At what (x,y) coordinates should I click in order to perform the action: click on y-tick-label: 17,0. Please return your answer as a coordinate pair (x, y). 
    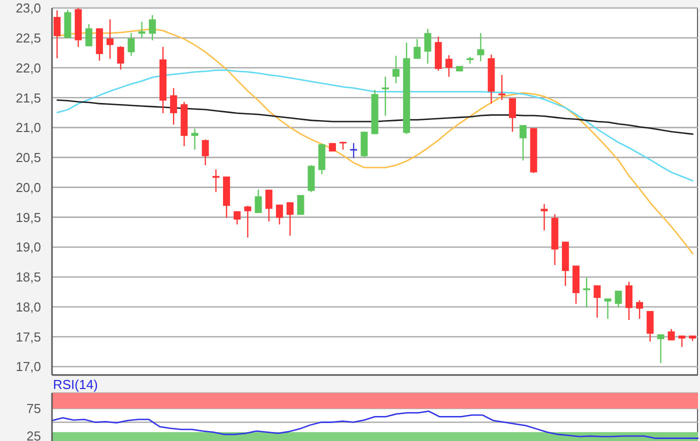
    Looking at the image, I should click on (28, 366).